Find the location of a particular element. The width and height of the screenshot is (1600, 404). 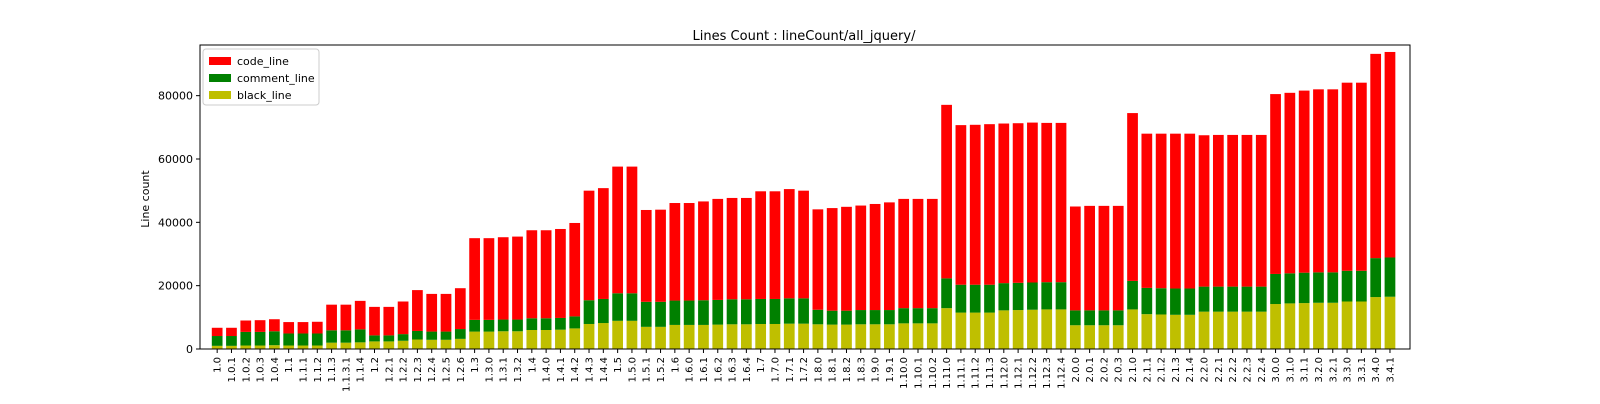

legend-box is located at coordinates (261, 77).